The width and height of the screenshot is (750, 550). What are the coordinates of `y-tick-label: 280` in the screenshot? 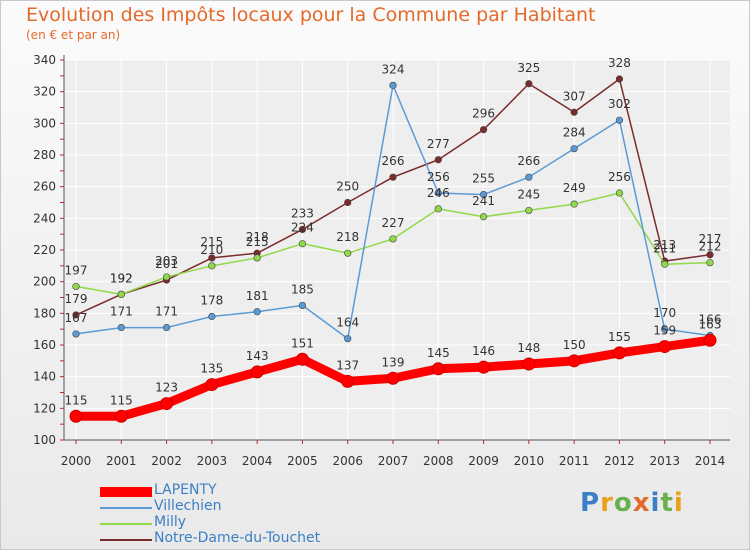 It's located at (44, 155).